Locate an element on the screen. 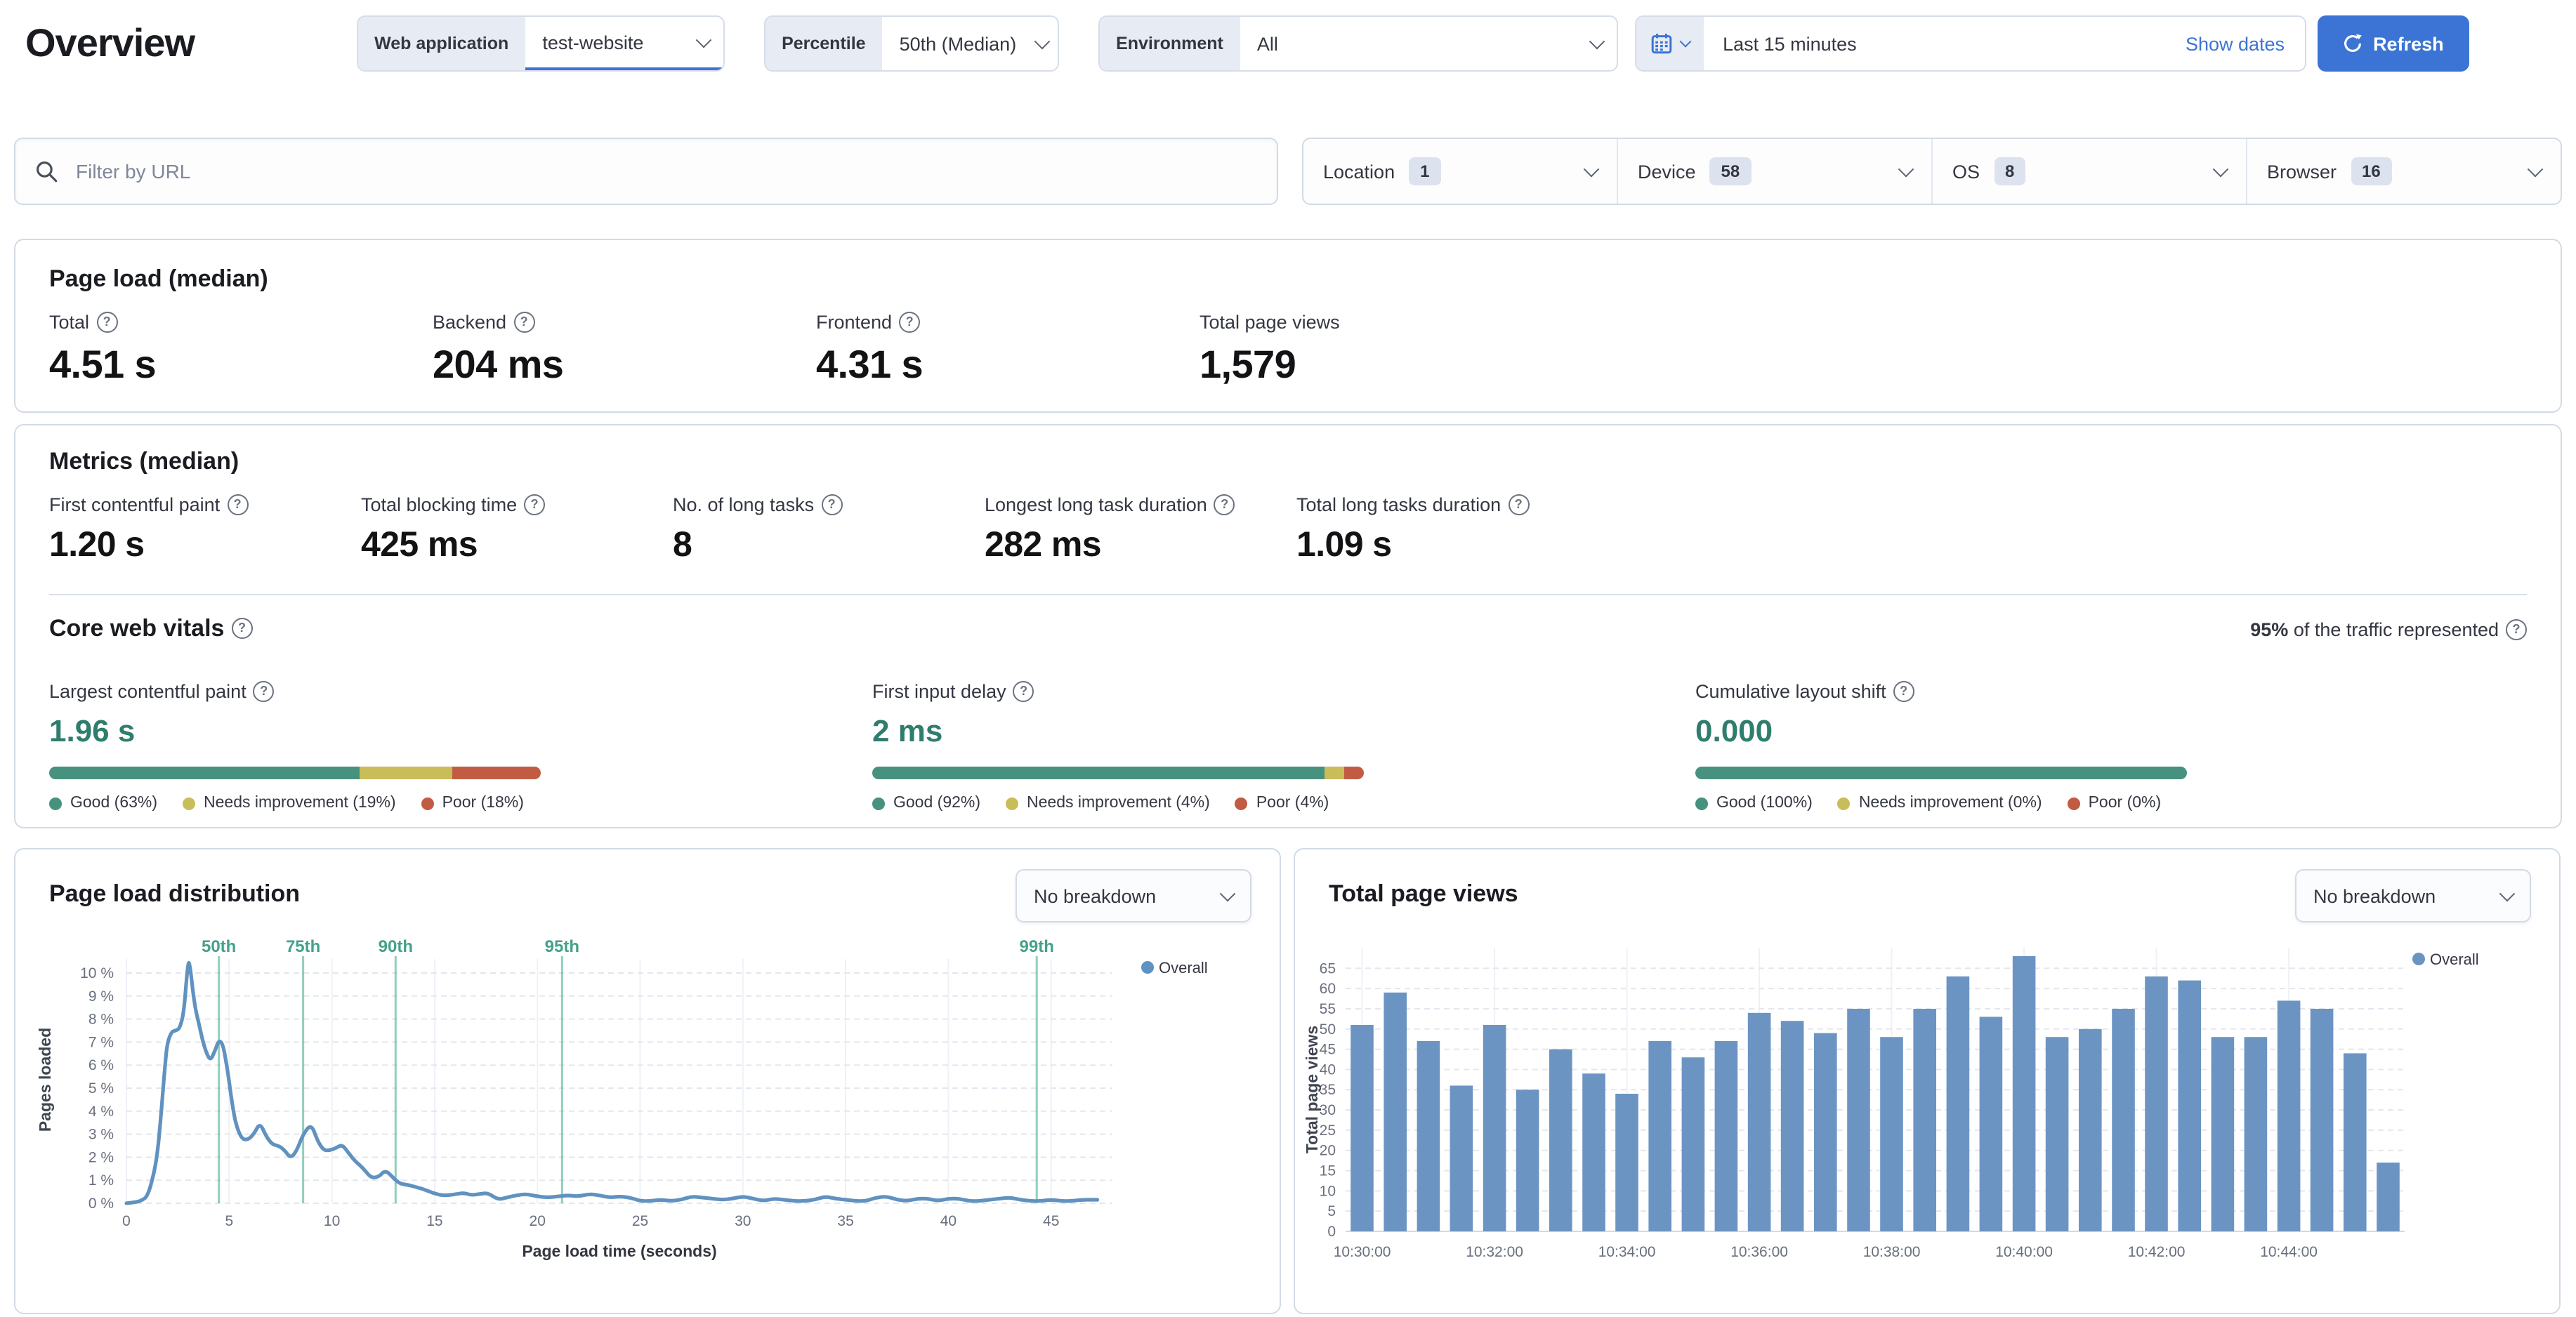 Image resolution: width=2576 pixels, height=1317 pixels. refresh-button: Refresh is located at coordinates (2393, 43).